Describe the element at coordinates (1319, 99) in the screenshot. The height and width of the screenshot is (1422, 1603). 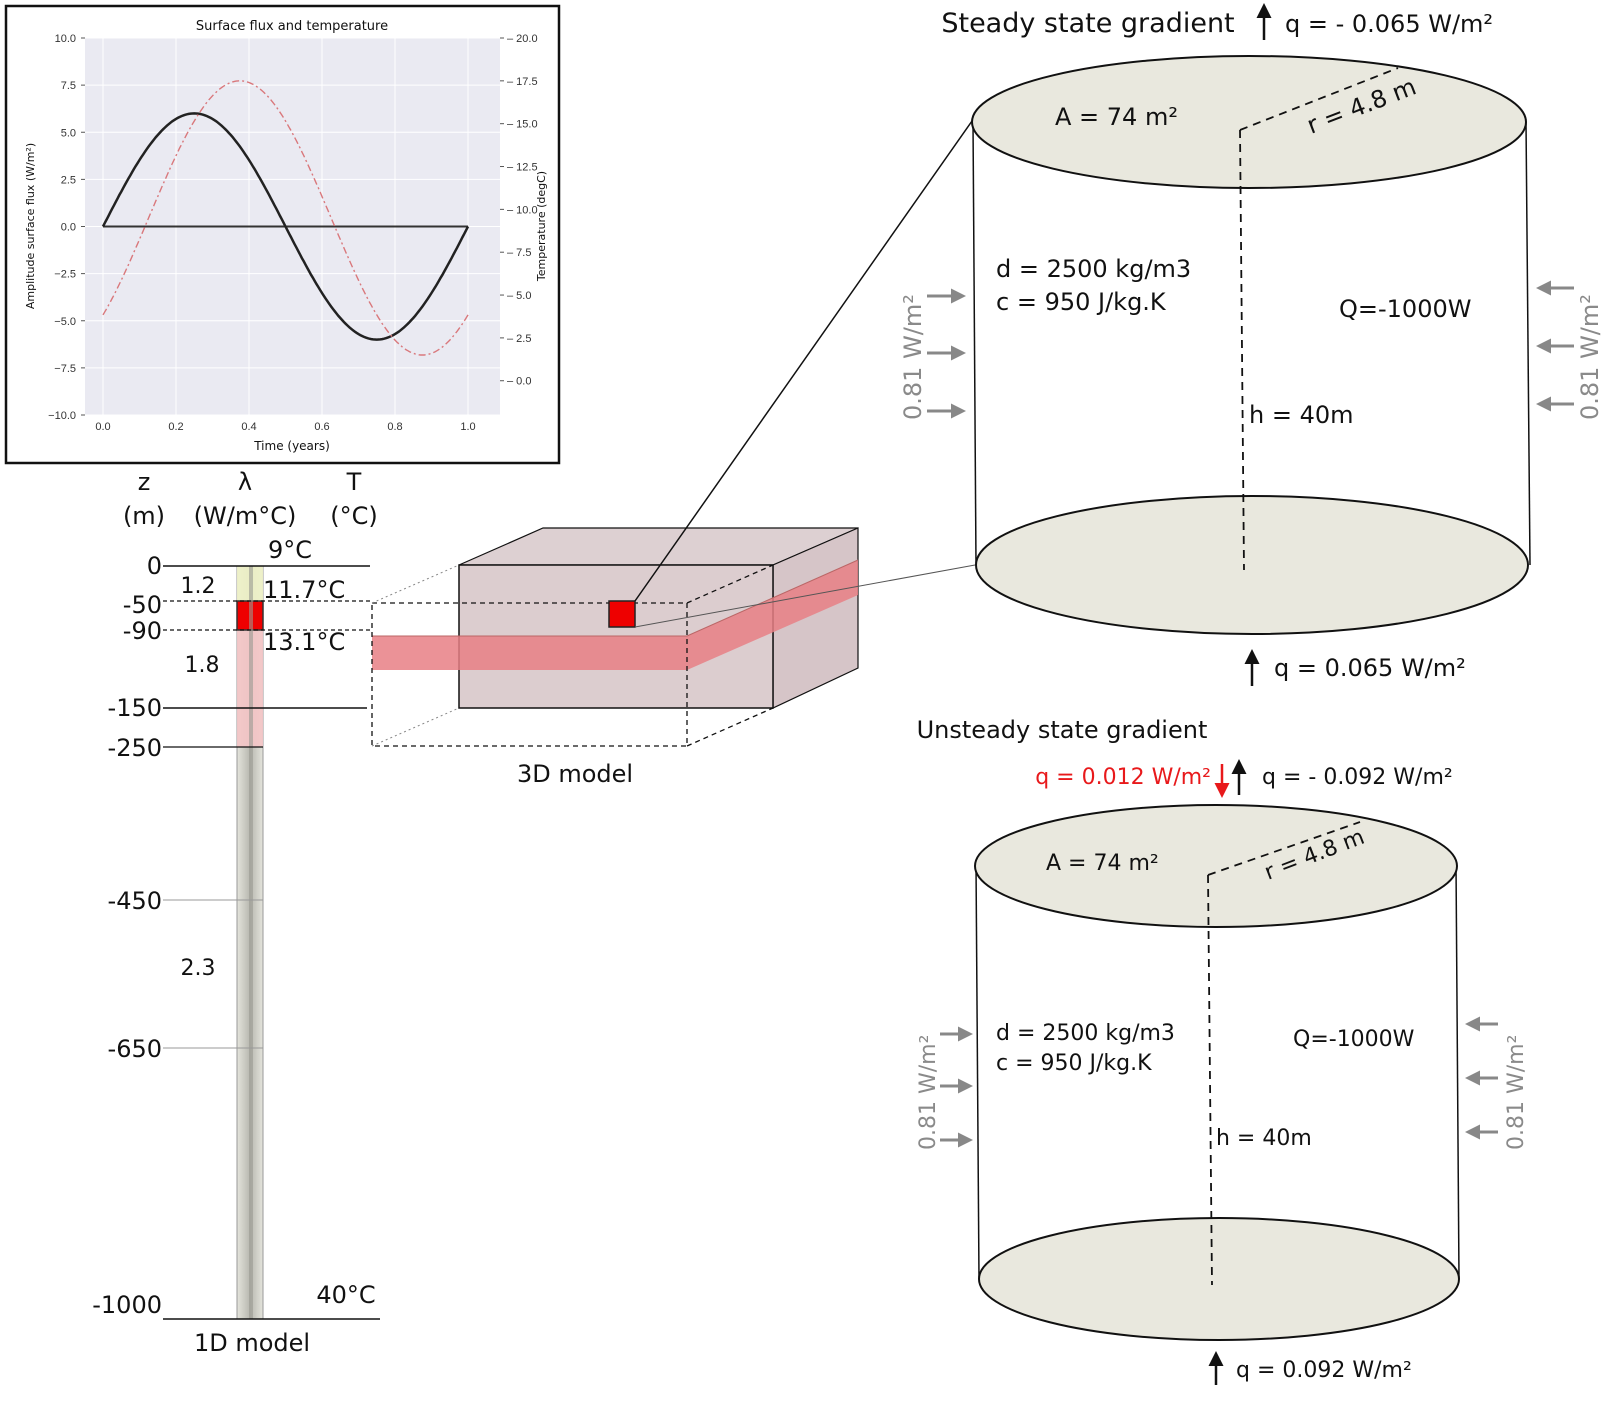
I see `steady-radius-line` at that location.